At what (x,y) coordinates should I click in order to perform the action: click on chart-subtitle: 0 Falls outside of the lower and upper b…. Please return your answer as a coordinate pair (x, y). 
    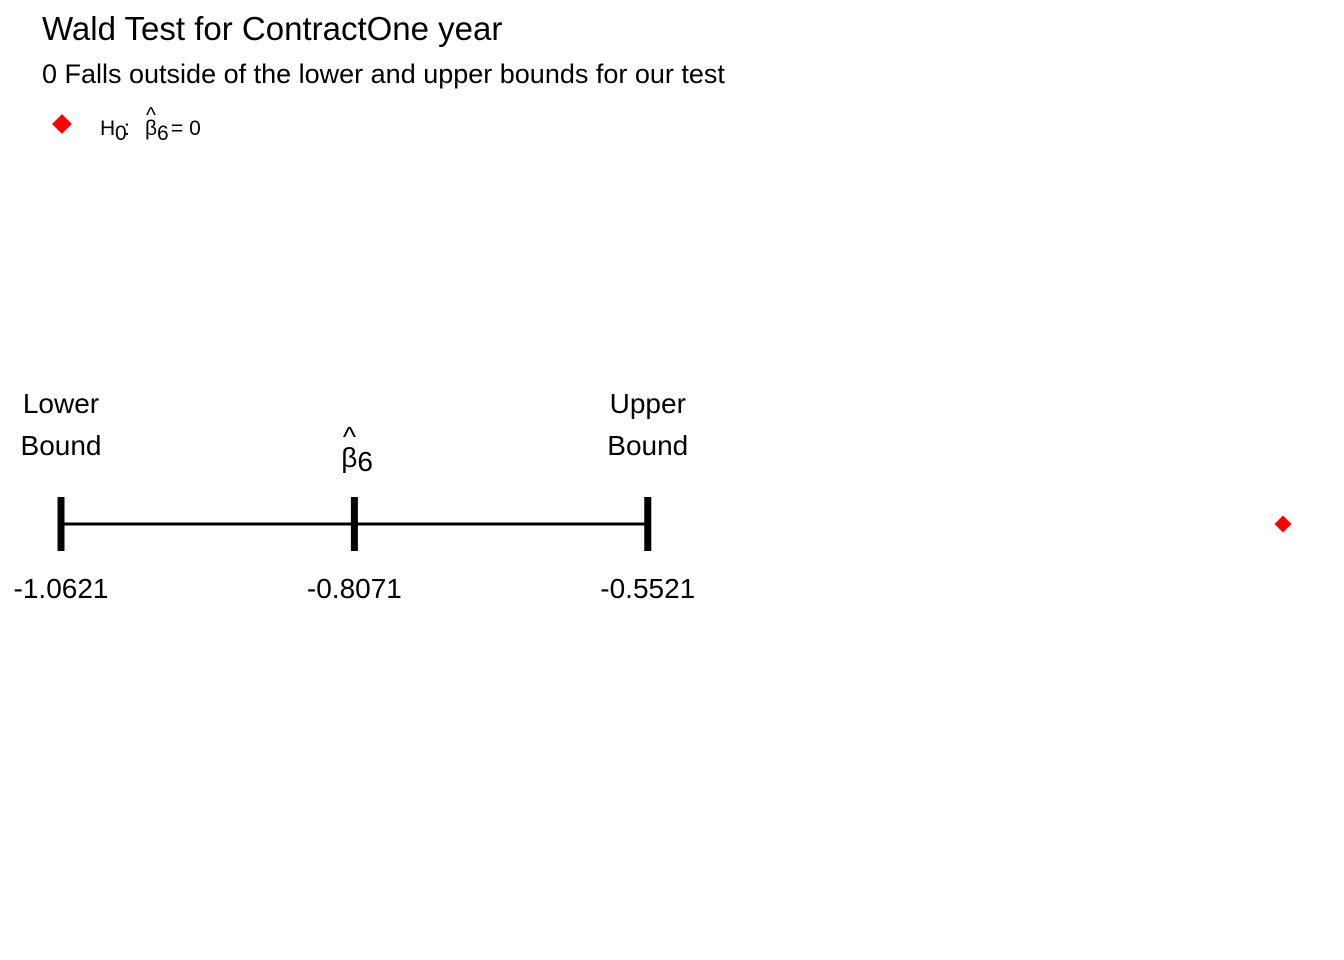
    Looking at the image, I should click on (383, 74).